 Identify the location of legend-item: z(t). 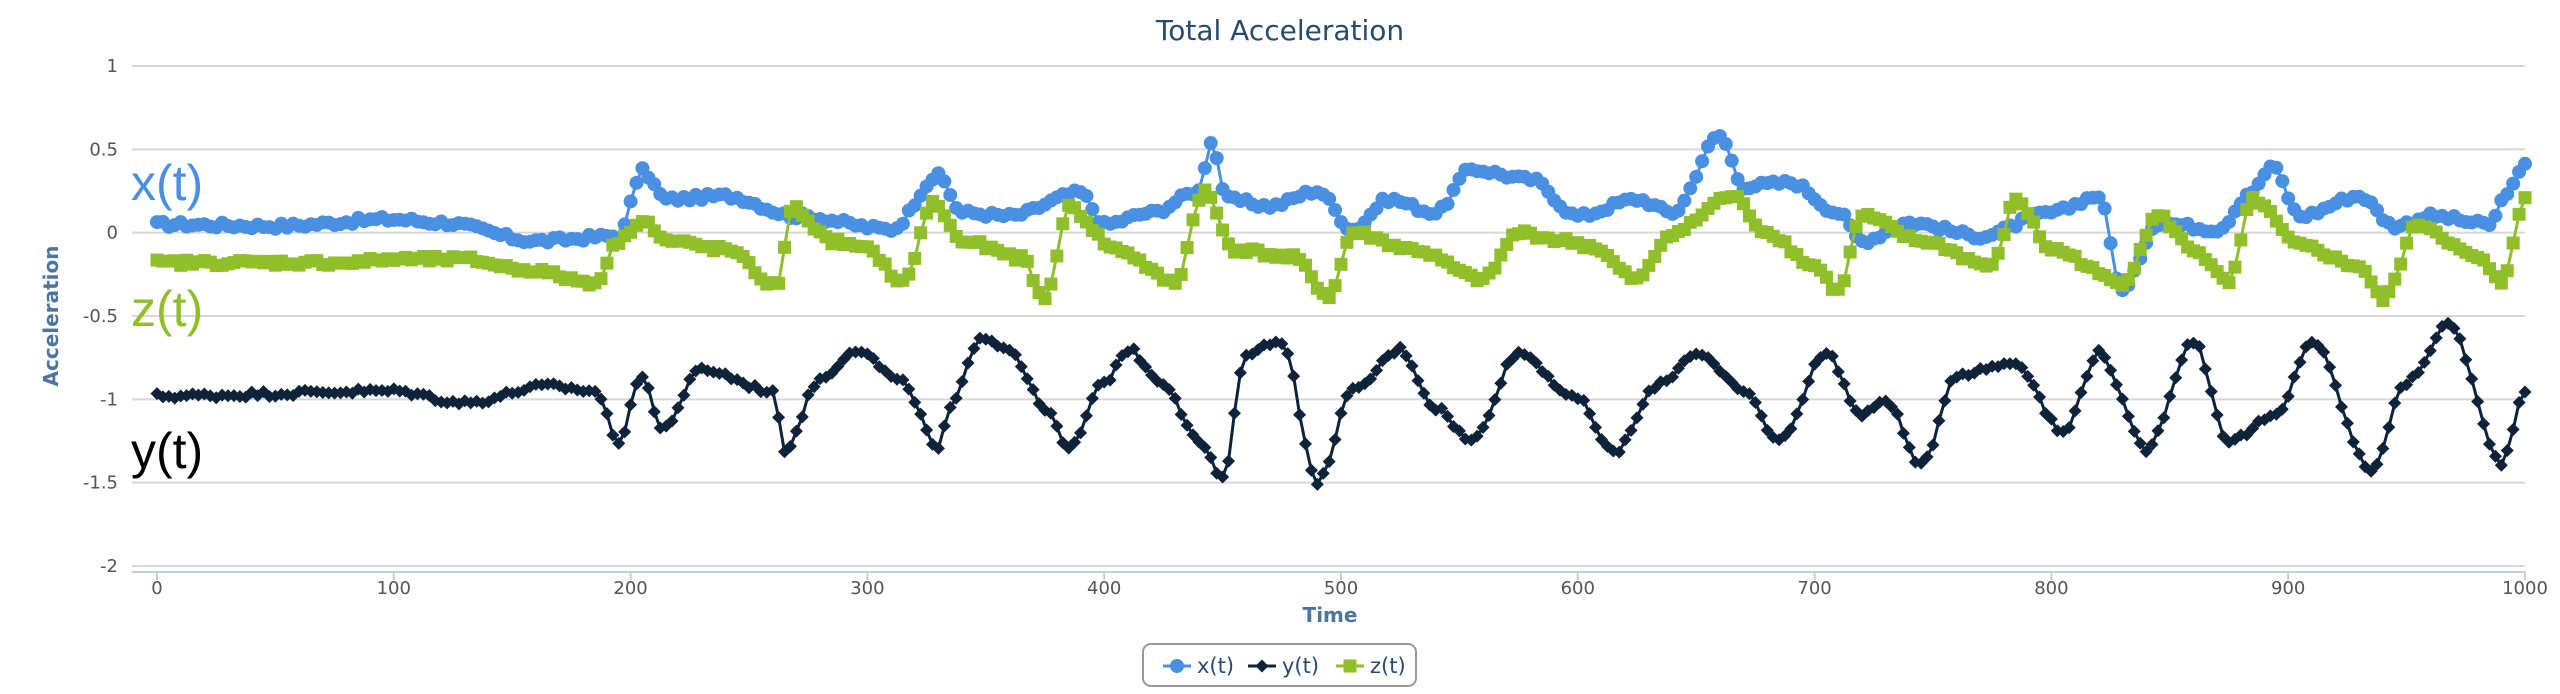
(1371, 666).